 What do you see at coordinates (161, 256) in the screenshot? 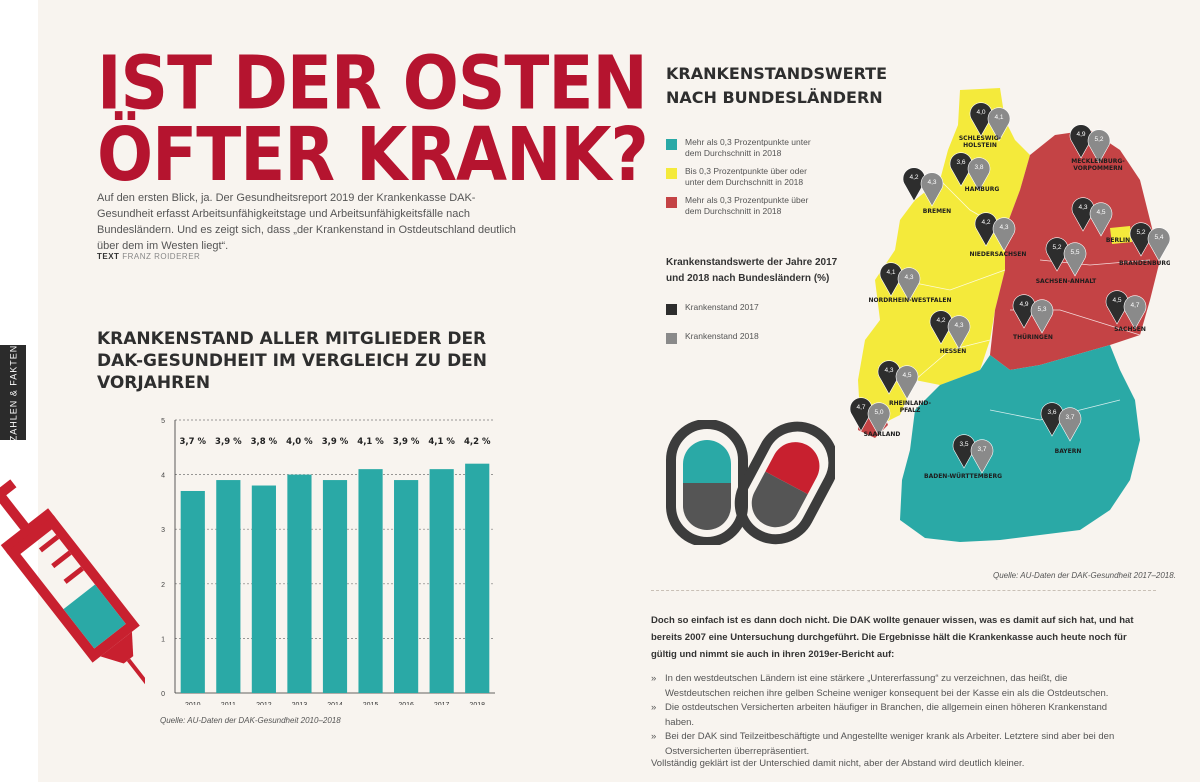
I see `byline-author: FRANZ ROIDERER` at bounding box center [161, 256].